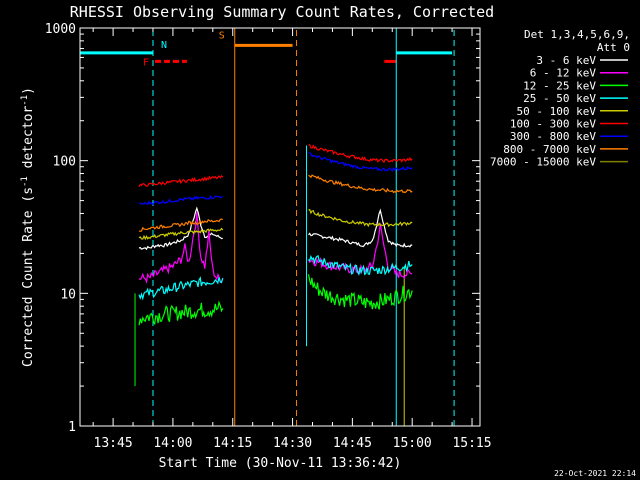 The image size is (640, 480). Describe the element at coordinates (64, 162) in the screenshot. I see `y-tick-label-2: 100` at that location.